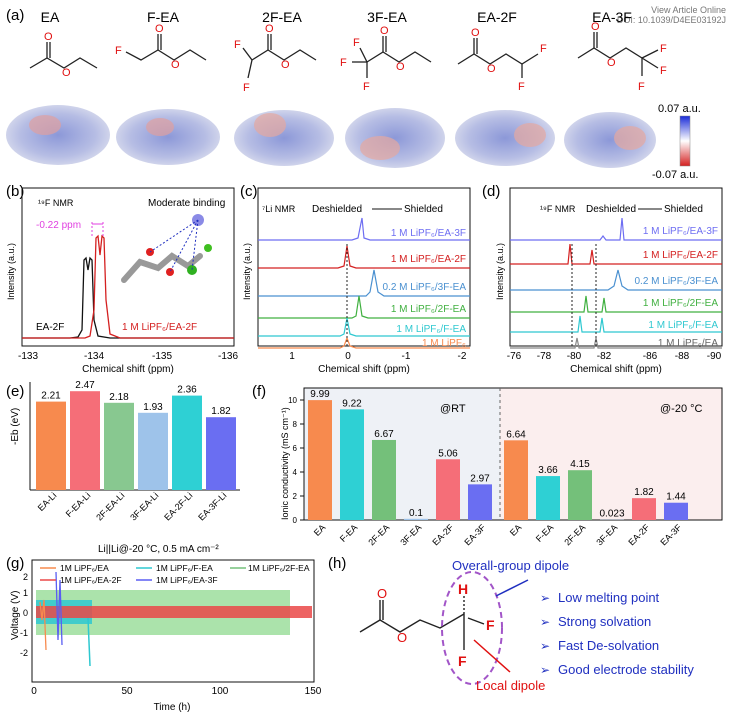 This screenshot has height=720, width=730. What do you see at coordinates (295, 472) in the screenshot?
I see `y-tick-label: 4` at bounding box center [295, 472].